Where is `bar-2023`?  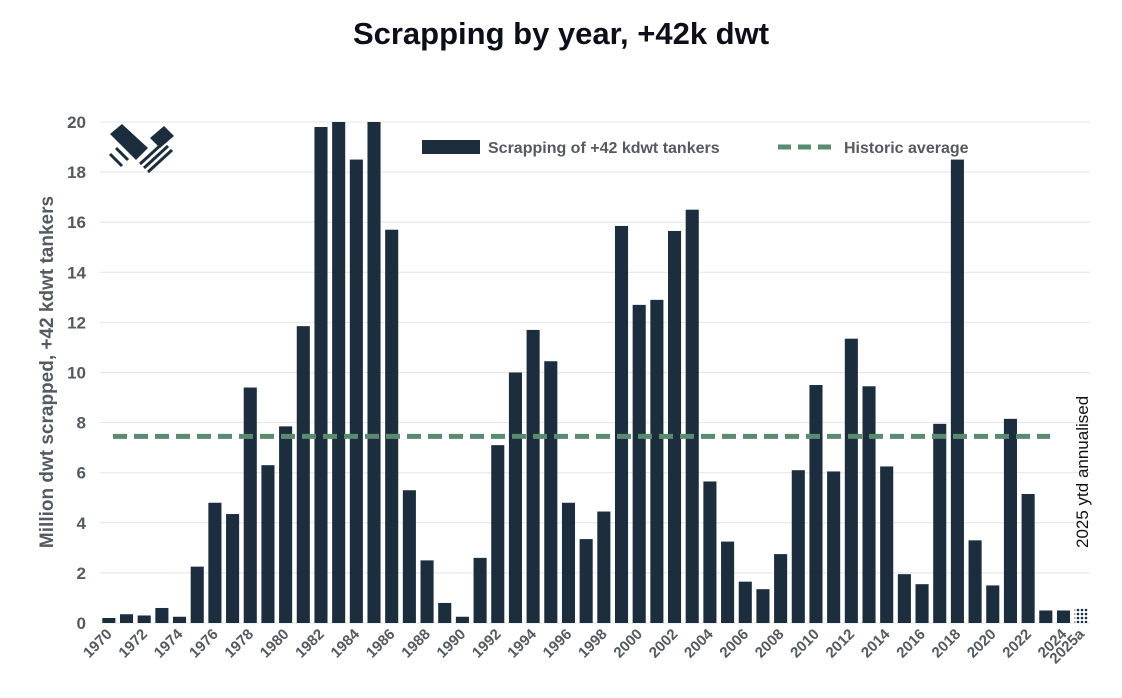
bar-2023 is located at coordinates (1046, 616).